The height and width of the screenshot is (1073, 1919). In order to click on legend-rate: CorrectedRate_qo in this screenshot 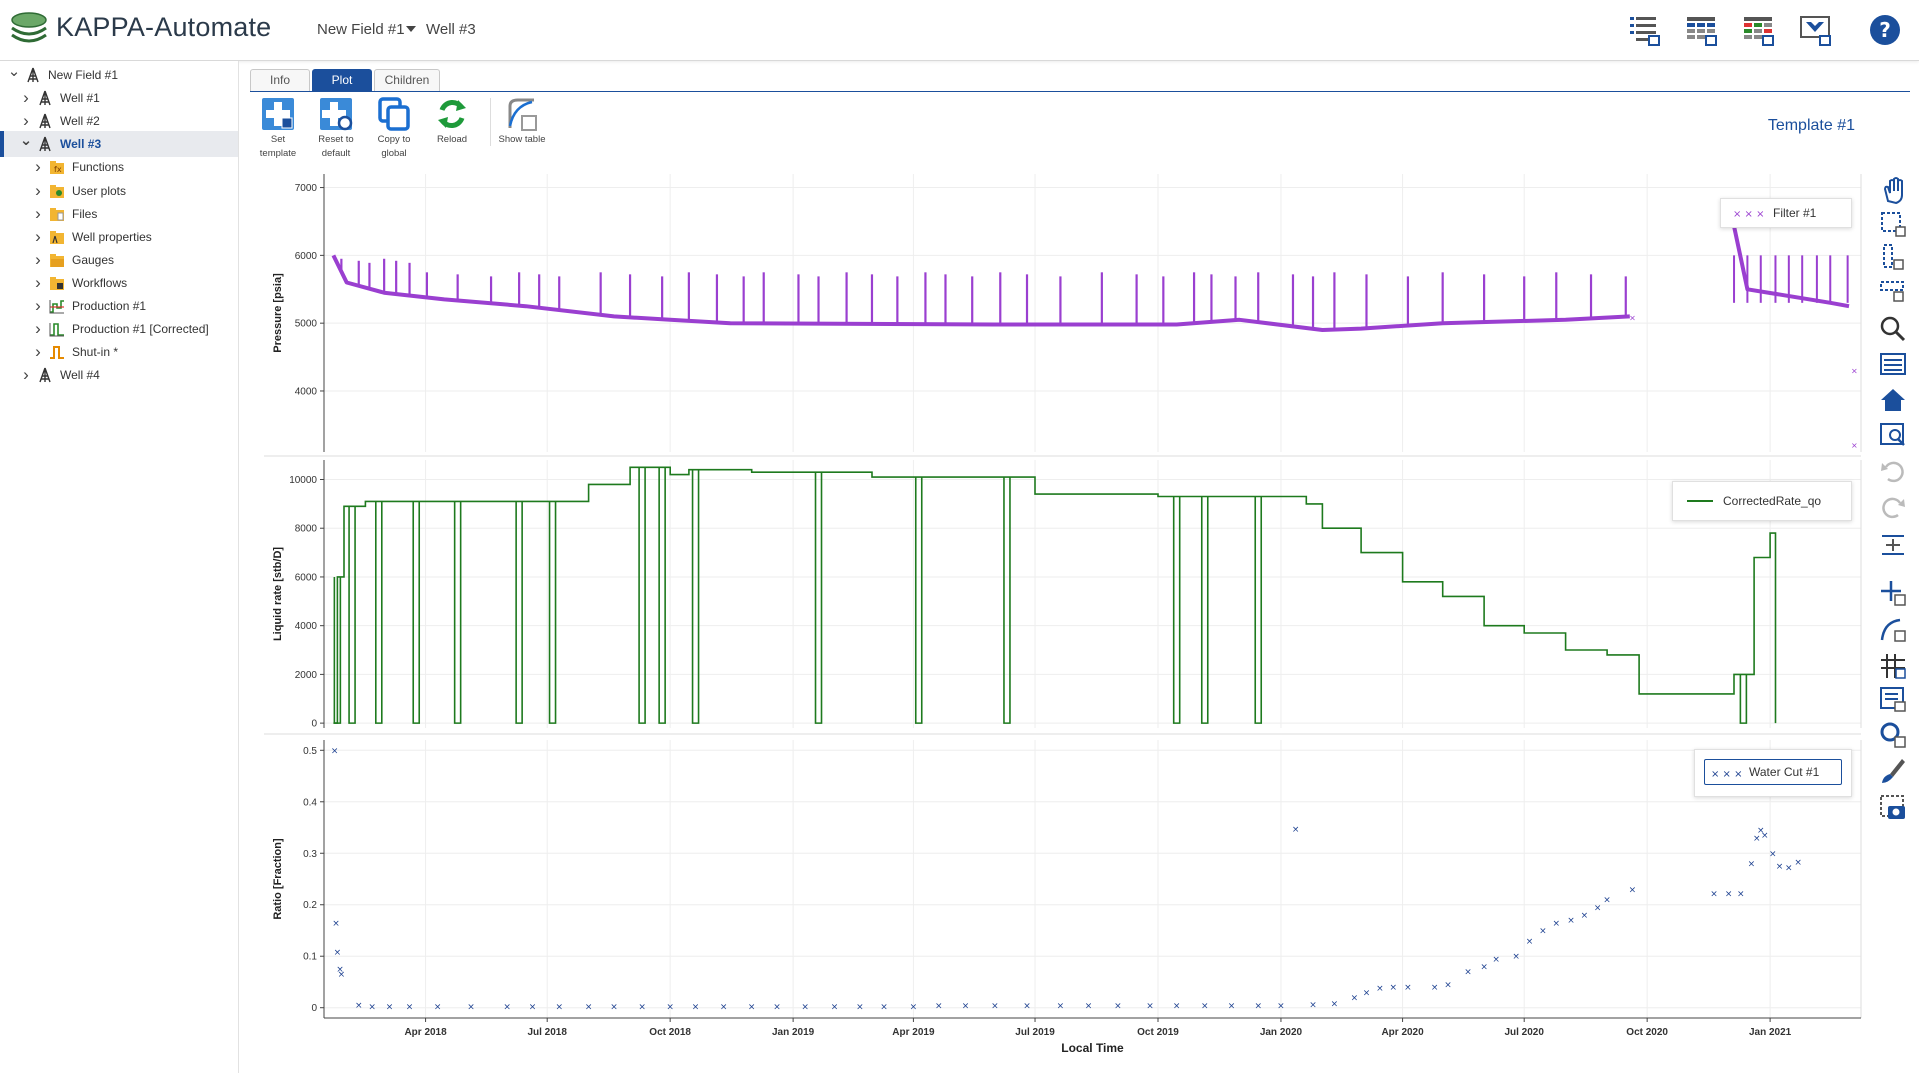, I will do `click(1762, 501)`.